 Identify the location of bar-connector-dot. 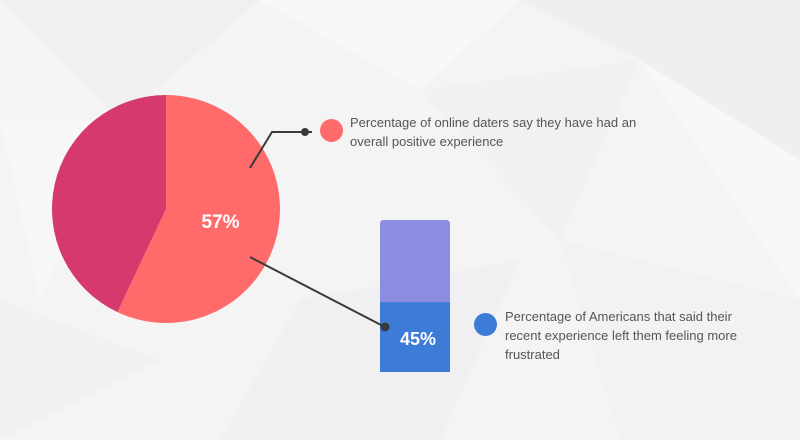
(385, 327).